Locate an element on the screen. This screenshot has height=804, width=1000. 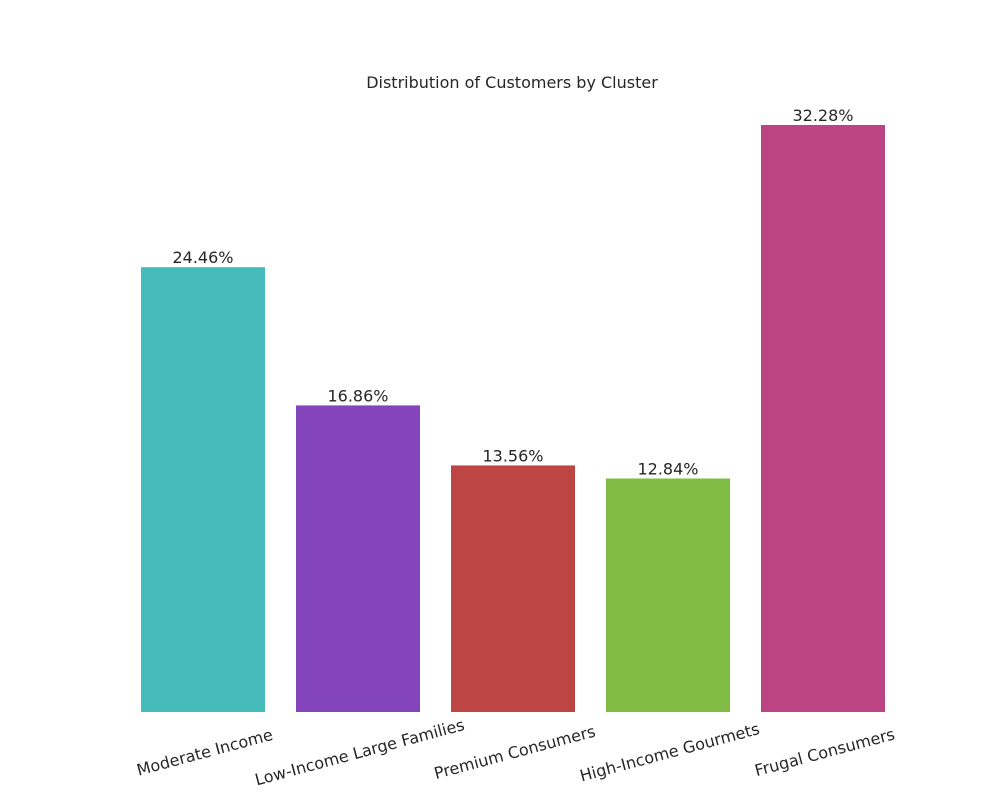
bar-value-label: 24.46% is located at coordinates (202, 257).